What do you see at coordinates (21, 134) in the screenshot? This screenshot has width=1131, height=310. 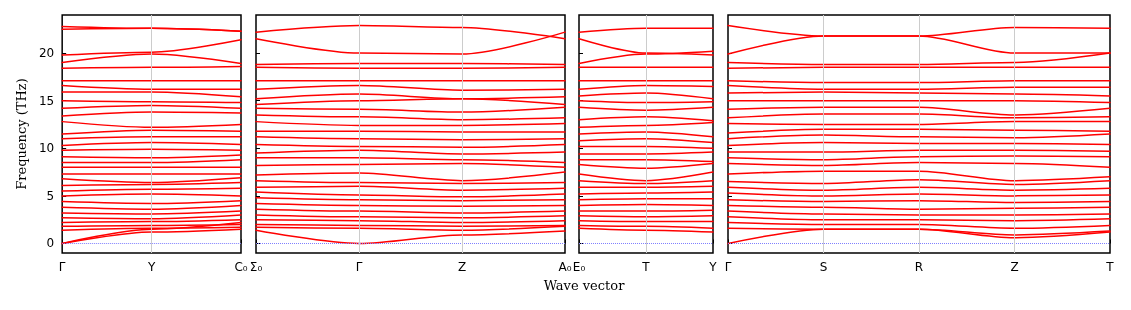 I see `y-axis-title: Frequency (THz)` at bounding box center [21, 134].